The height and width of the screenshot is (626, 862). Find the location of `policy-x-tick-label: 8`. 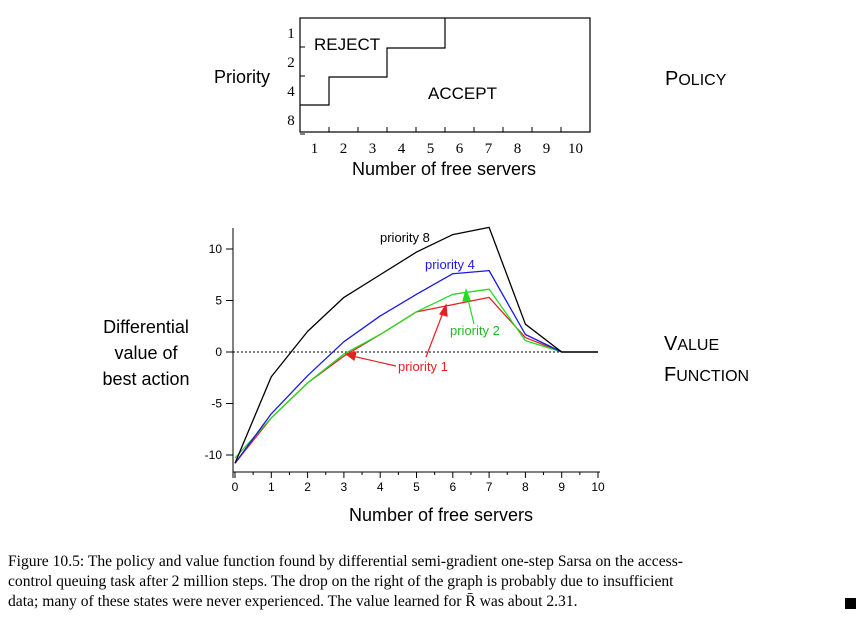

policy-x-tick-label: 8 is located at coordinates (518, 149).